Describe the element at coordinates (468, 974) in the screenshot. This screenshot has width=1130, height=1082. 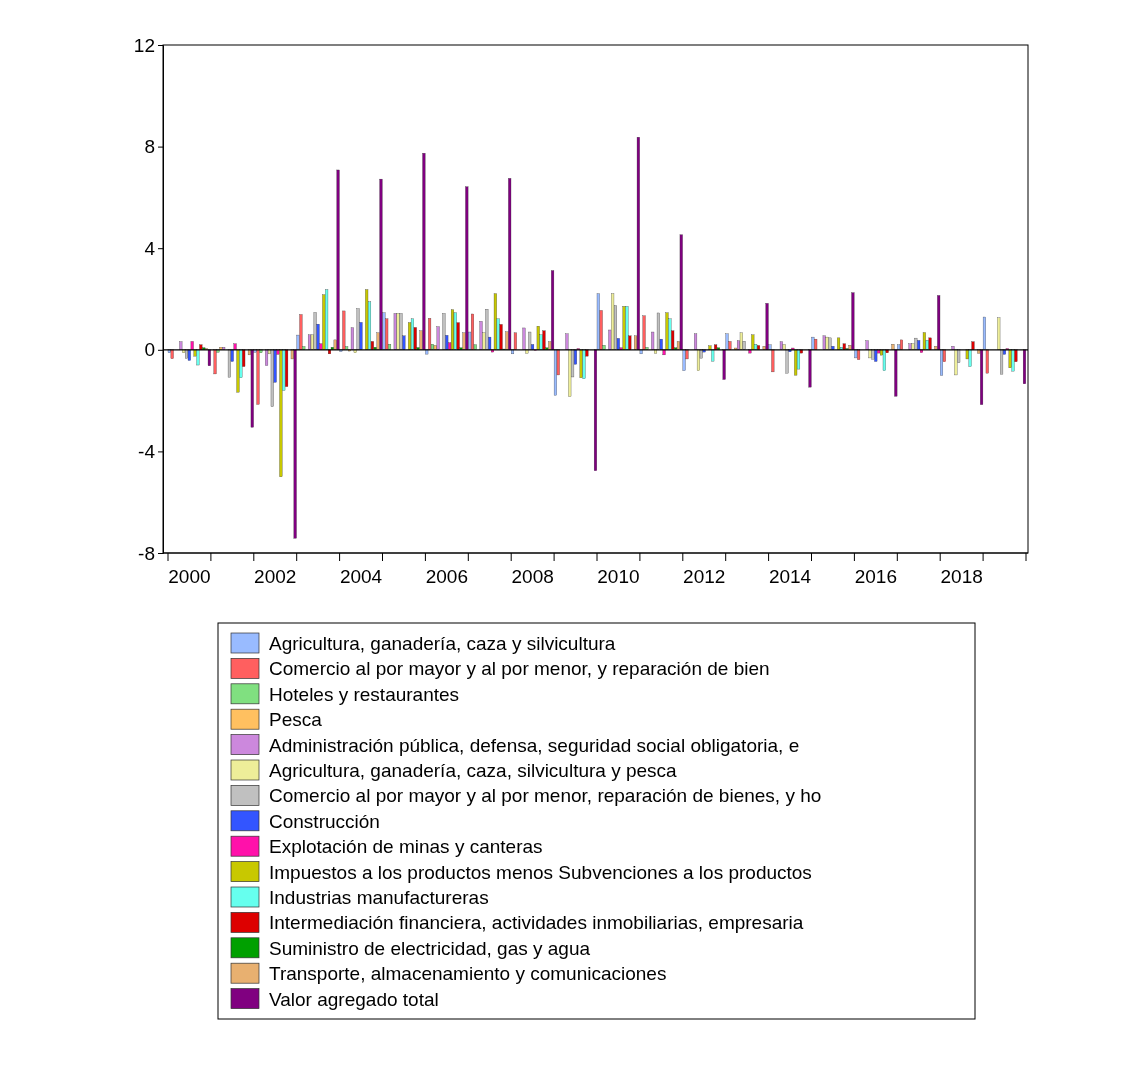
I see `legend-label: Transporte, almacenamiento y comunicaciones` at that location.